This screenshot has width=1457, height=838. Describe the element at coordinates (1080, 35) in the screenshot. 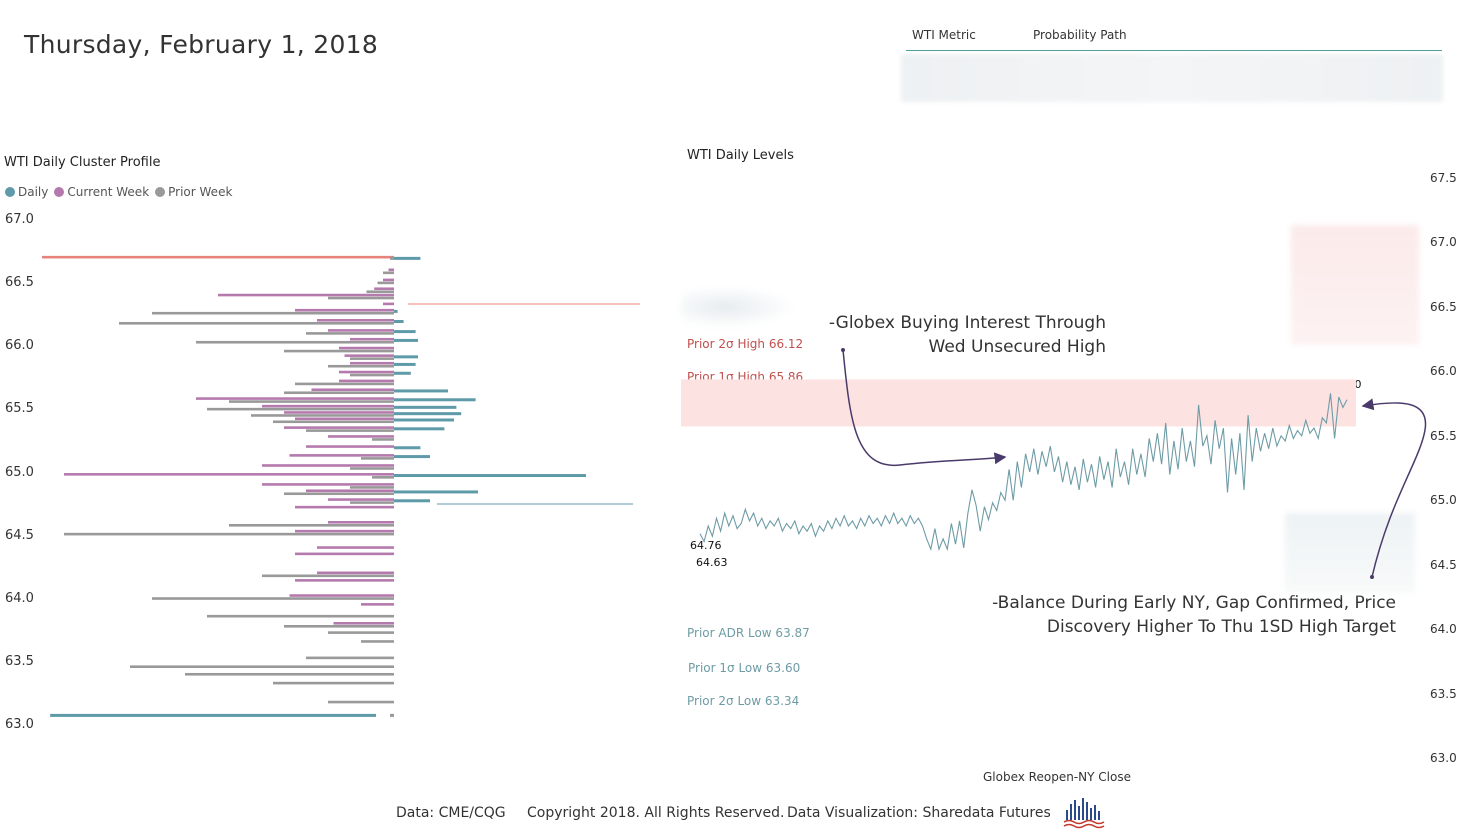

I see `probability-path-header: Probability Path` at that location.